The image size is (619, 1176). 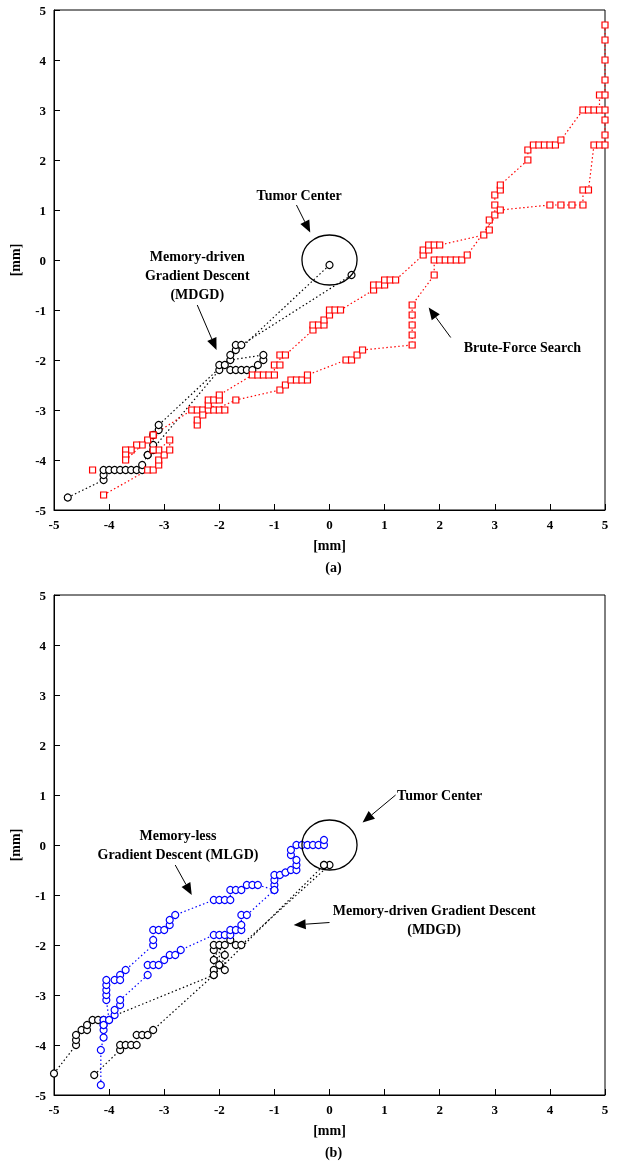 What do you see at coordinates (522, 347) in the screenshot?
I see `annotation: Brute-Force Search` at bounding box center [522, 347].